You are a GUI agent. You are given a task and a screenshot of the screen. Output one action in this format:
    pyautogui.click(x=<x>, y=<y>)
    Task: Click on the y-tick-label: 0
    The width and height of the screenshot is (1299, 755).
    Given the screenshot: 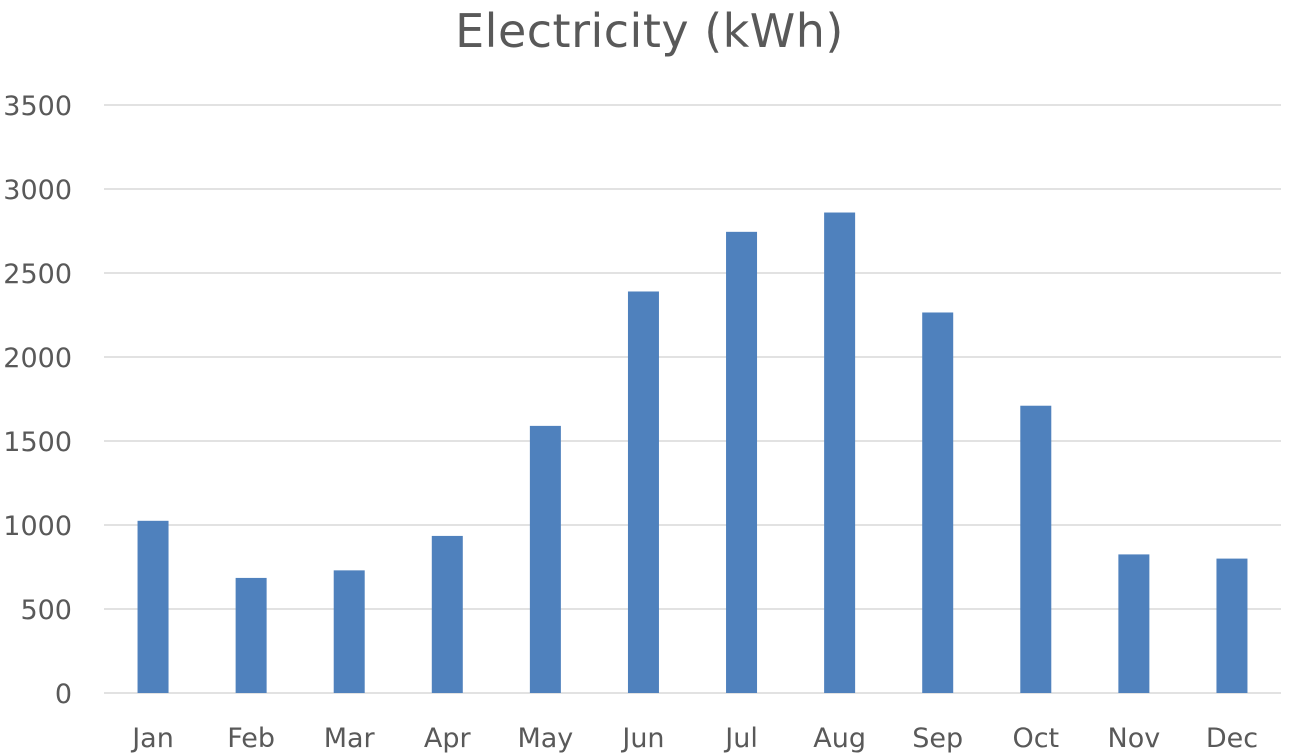 What is the action you would take?
    pyautogui.click(x=63, y=694)
    